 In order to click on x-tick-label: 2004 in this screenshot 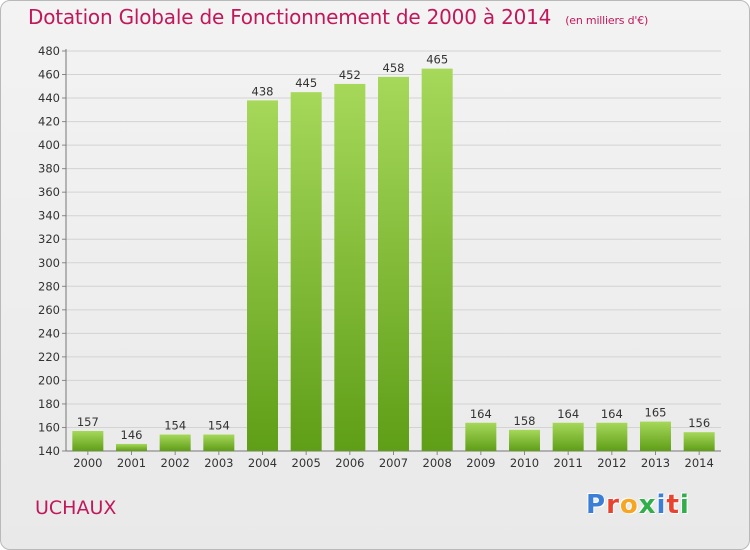, I will do `click(262, 463)`.